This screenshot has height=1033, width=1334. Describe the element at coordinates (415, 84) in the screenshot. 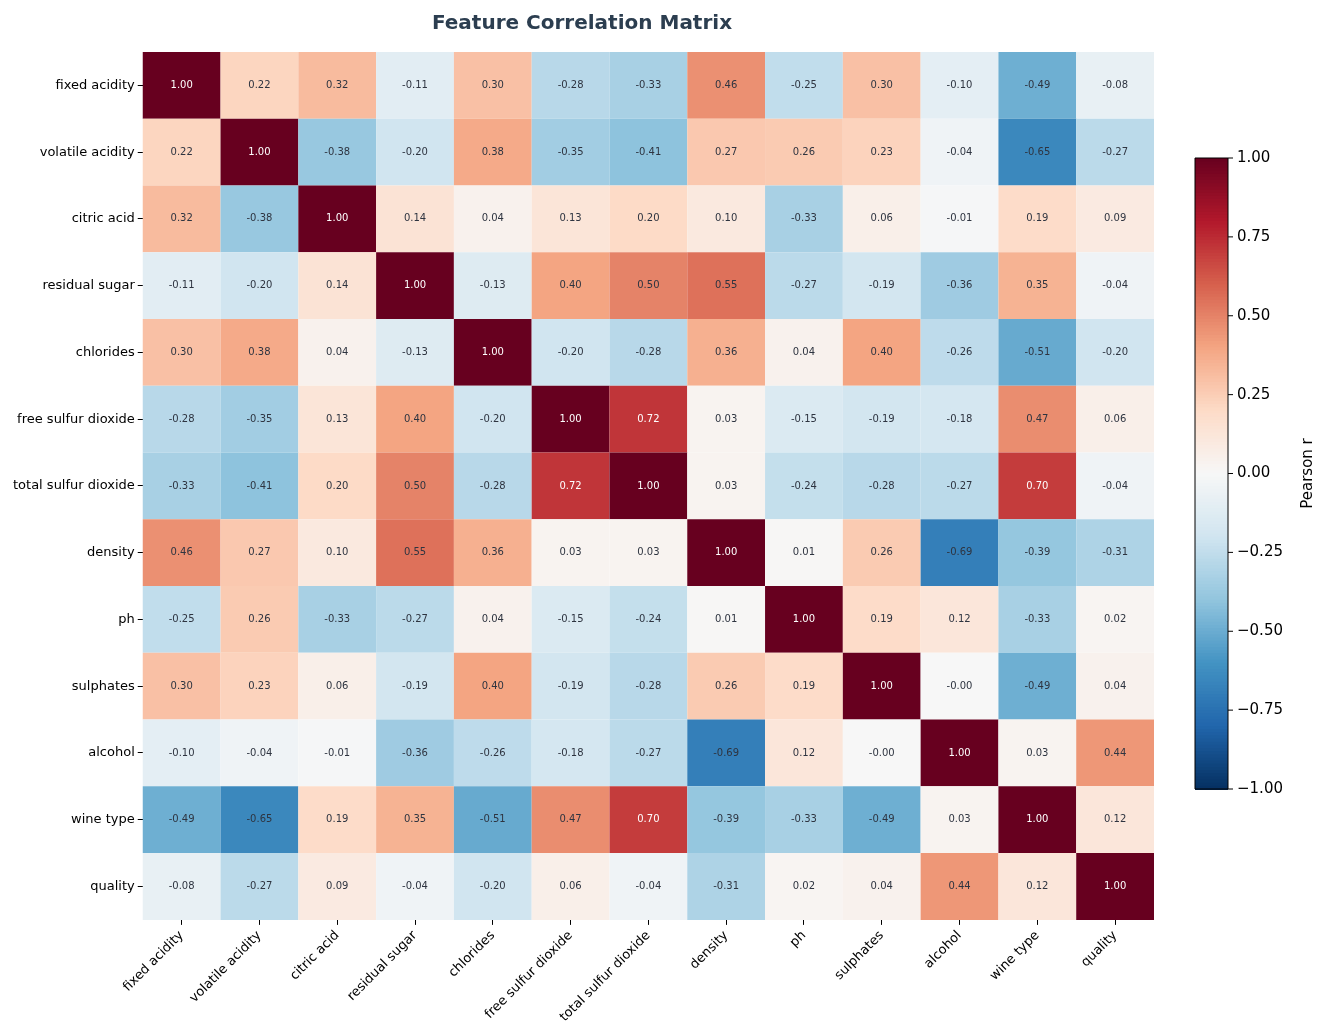

I see `data-label: -0.11` at that location.